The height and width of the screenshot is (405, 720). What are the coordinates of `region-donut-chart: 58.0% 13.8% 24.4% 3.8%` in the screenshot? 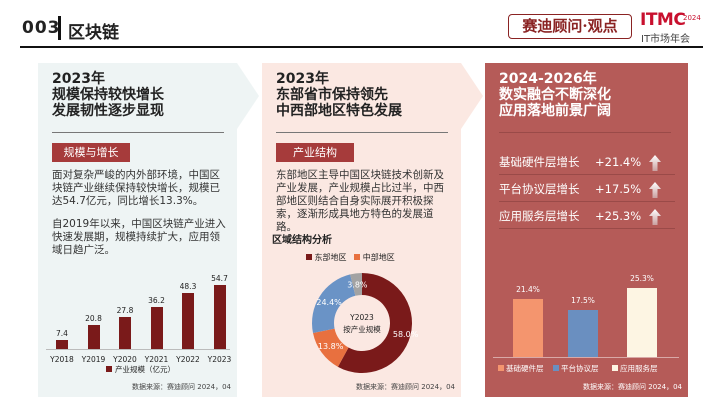 It's located at (365, 323).